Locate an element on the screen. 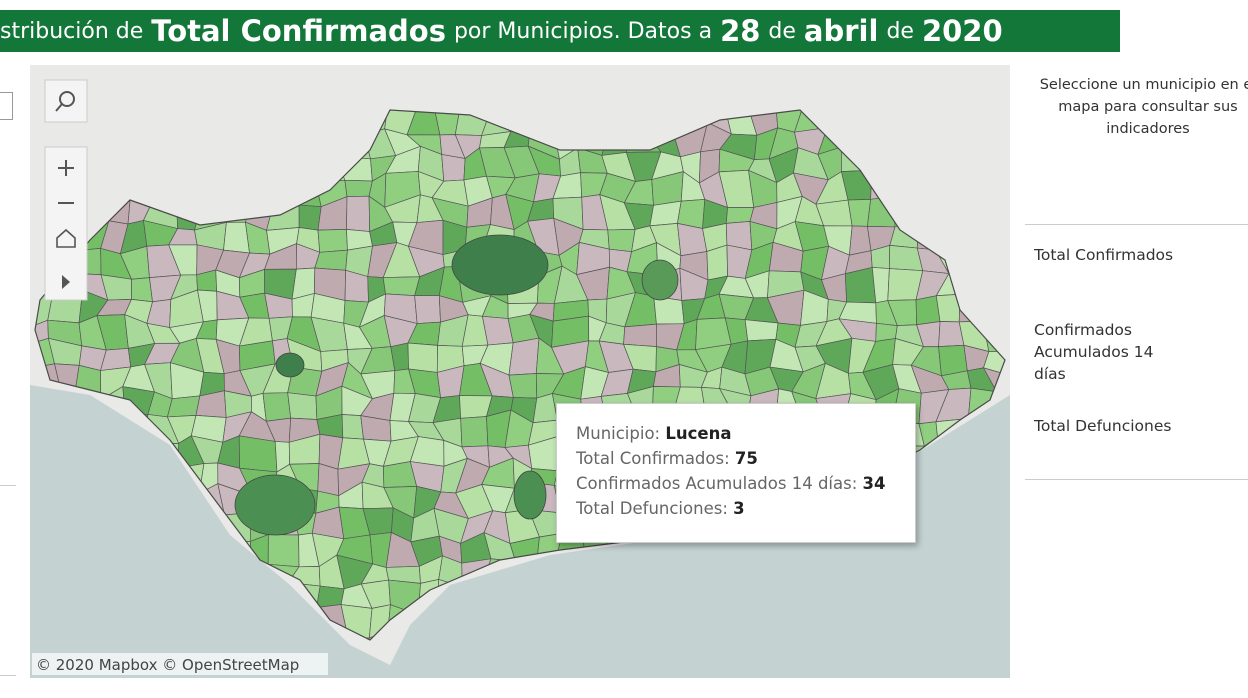  home-icon is located at coordinates (66, 238).